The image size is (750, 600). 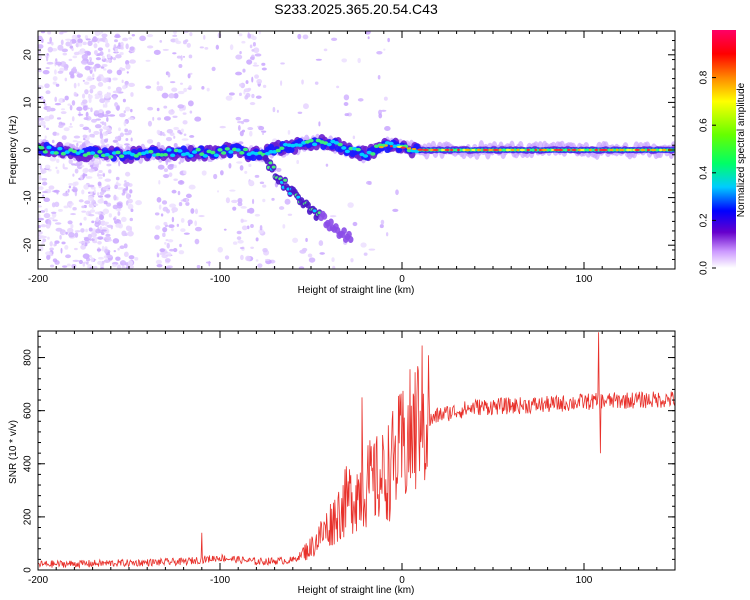 I want to click on colorbar-tick-label: 0.6, so click(x=704, y=125).